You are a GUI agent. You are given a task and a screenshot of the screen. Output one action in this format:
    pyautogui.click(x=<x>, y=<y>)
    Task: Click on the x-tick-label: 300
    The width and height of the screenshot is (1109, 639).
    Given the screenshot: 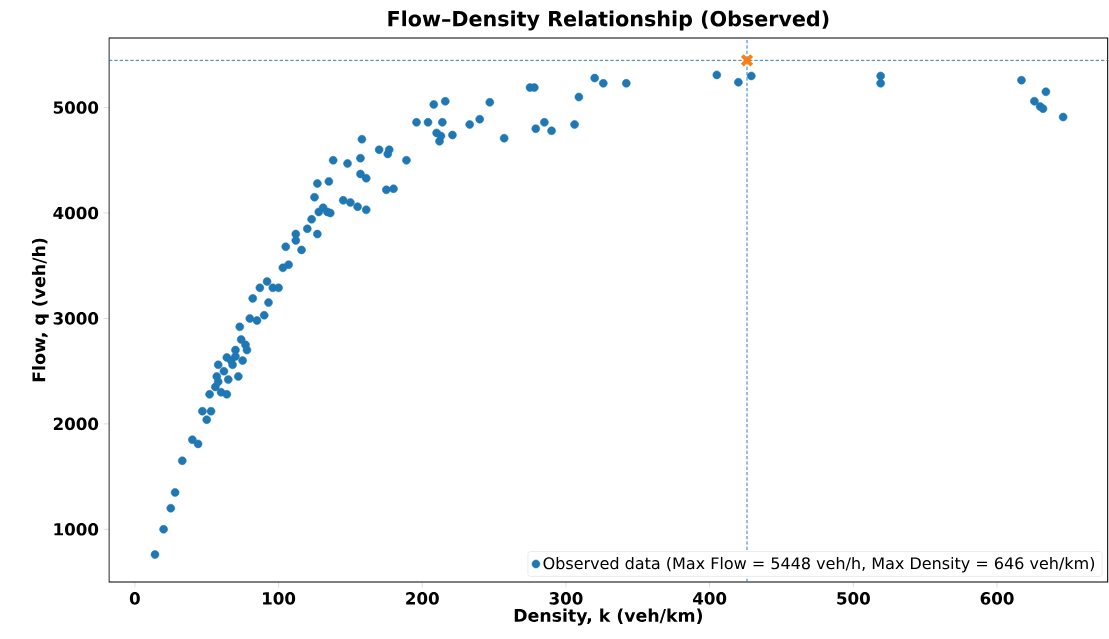 What is the action you would take?
    pyautogui.click(x=566, y=598)
    